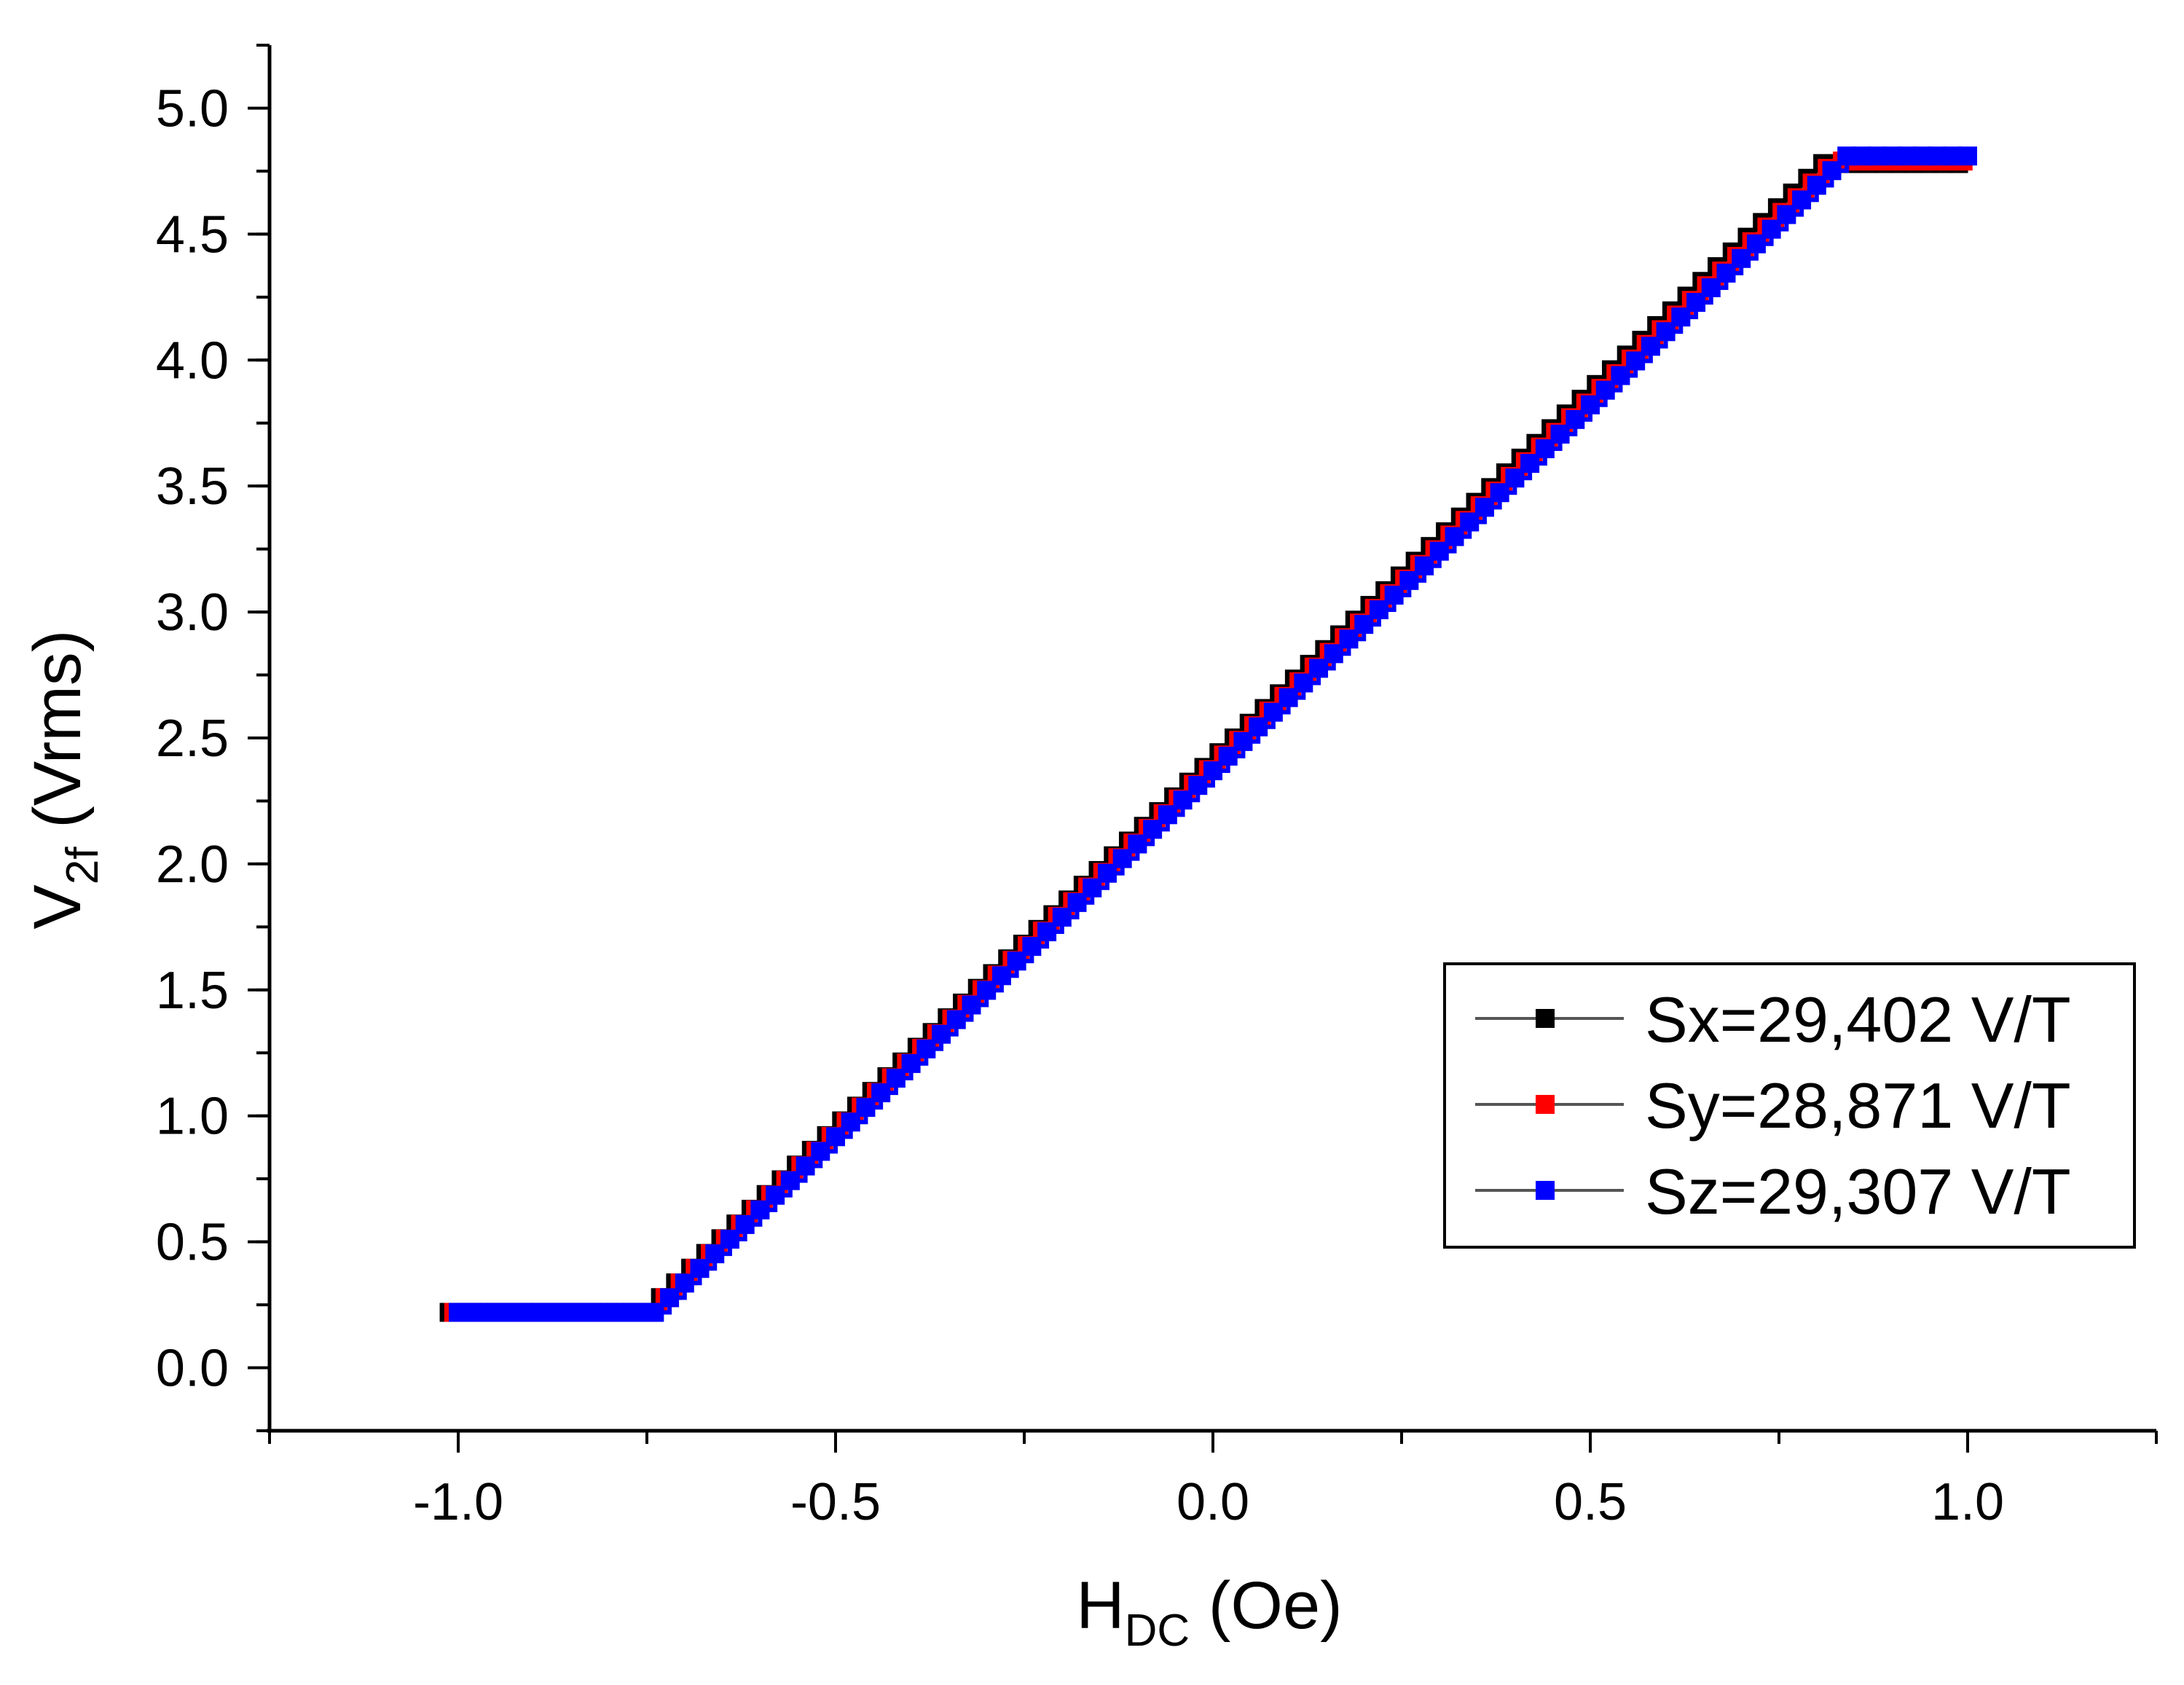 This screenshot has height=1685, width=2184. Describe the element at coordinates (192, 108) in the screenshot. I see `y-tick-label: 5.0` at that location.